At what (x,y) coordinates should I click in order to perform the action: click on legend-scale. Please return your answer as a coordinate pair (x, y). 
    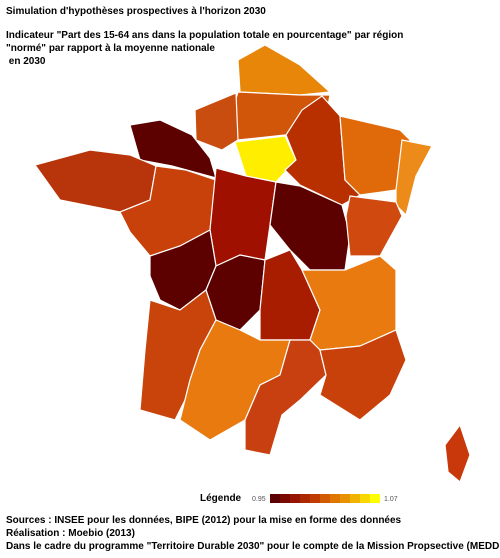
    Looking at the image, I should click on (325, 498).